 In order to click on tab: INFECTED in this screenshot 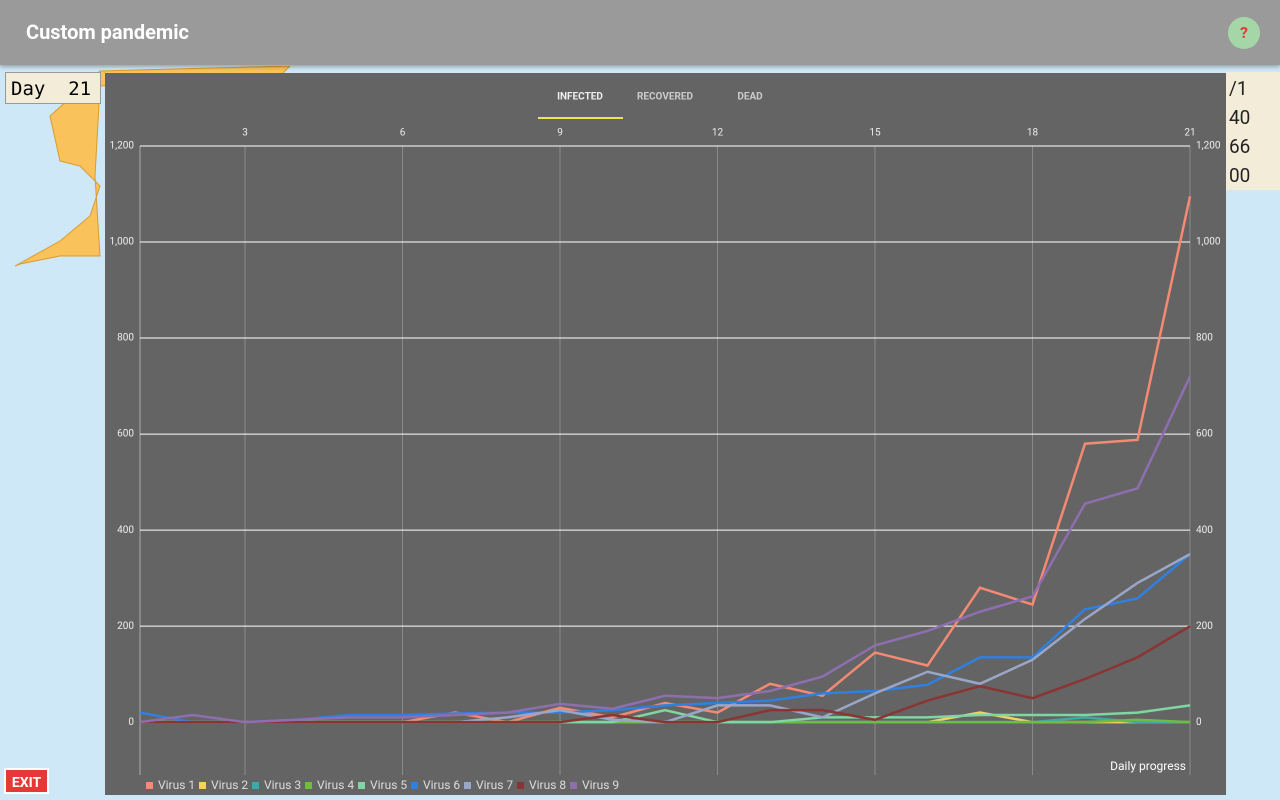, I will do `click(580, 97)`.